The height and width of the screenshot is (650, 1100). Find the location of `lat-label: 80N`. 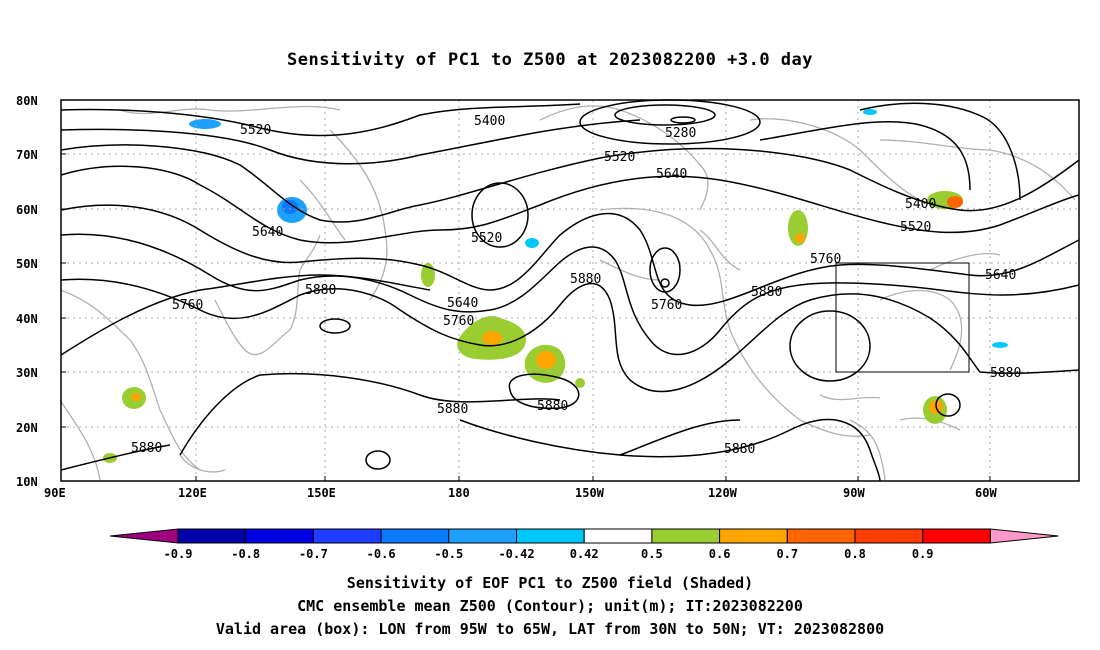

lat-label: 80N is located at coordinates (27, 101).